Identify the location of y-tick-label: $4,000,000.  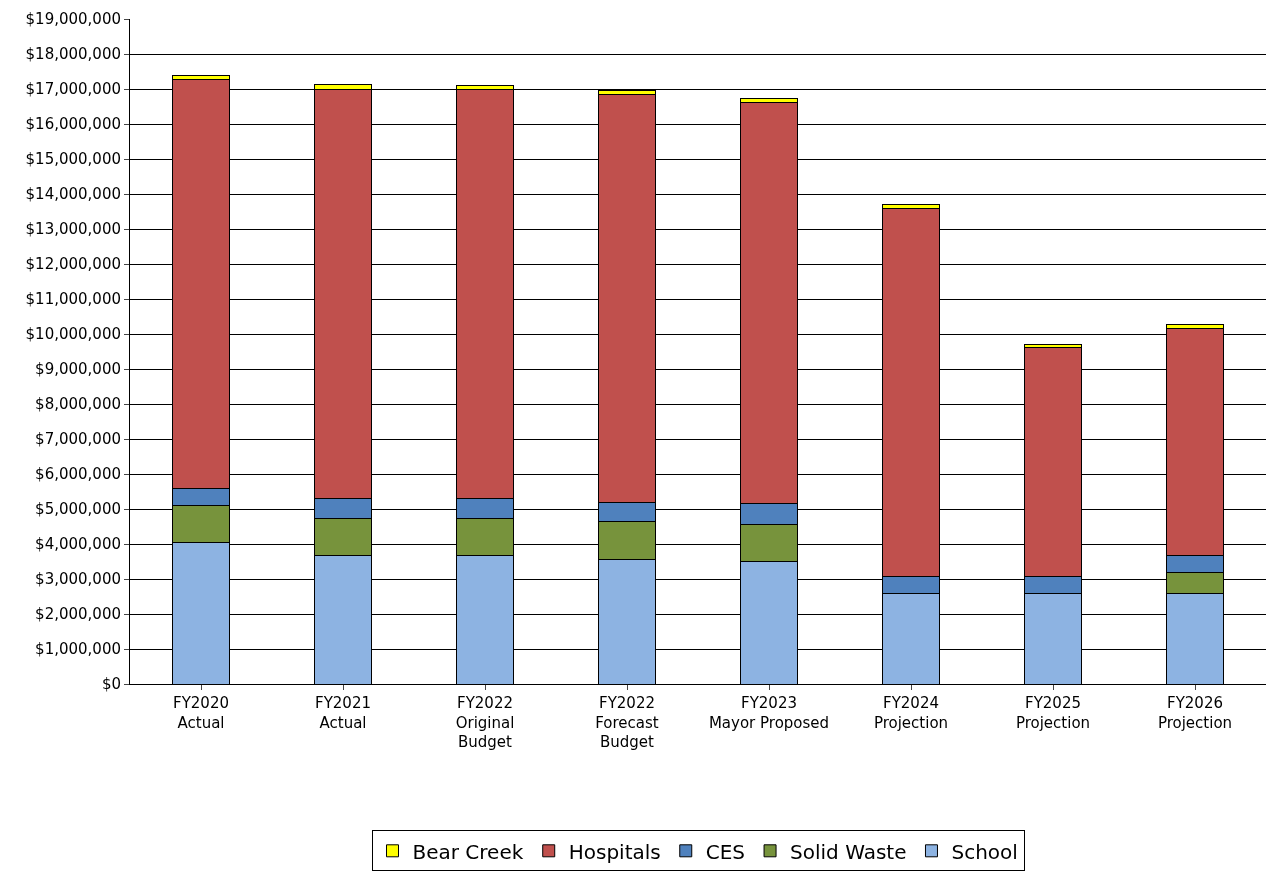
(78, 544).